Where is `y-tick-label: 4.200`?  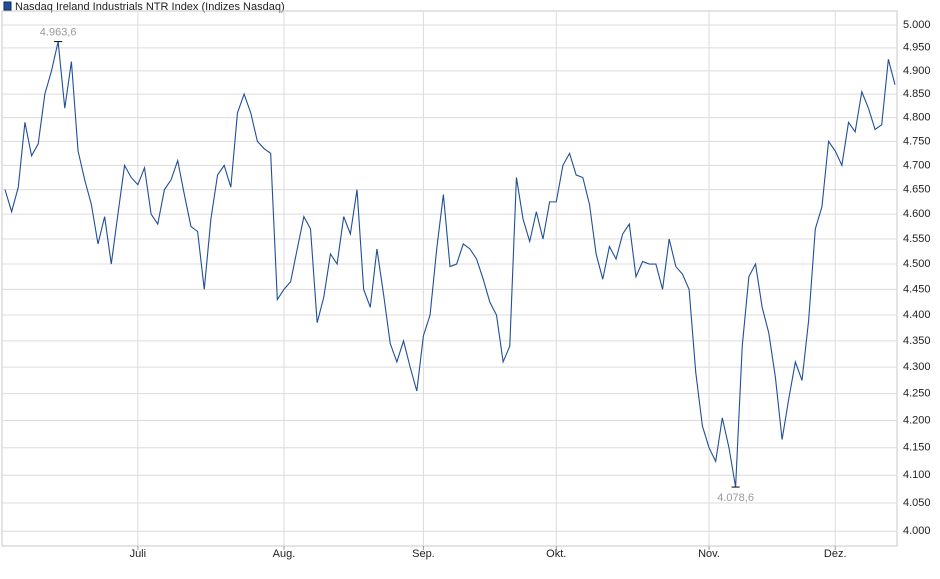 y-tick-label: 4.200 is located at coordinates (917, 420).